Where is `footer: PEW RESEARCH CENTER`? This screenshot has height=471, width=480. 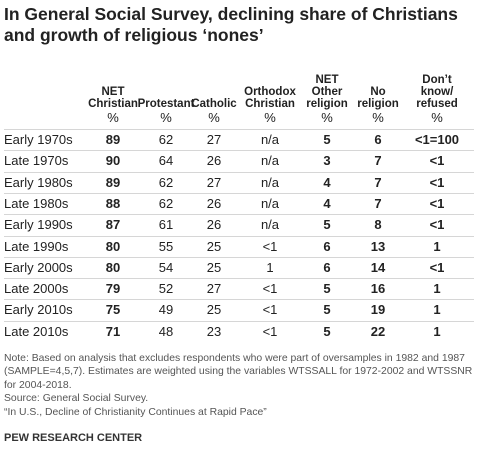
footer: PEW RESEARCH CENTER is located at coordinates (73, 438).